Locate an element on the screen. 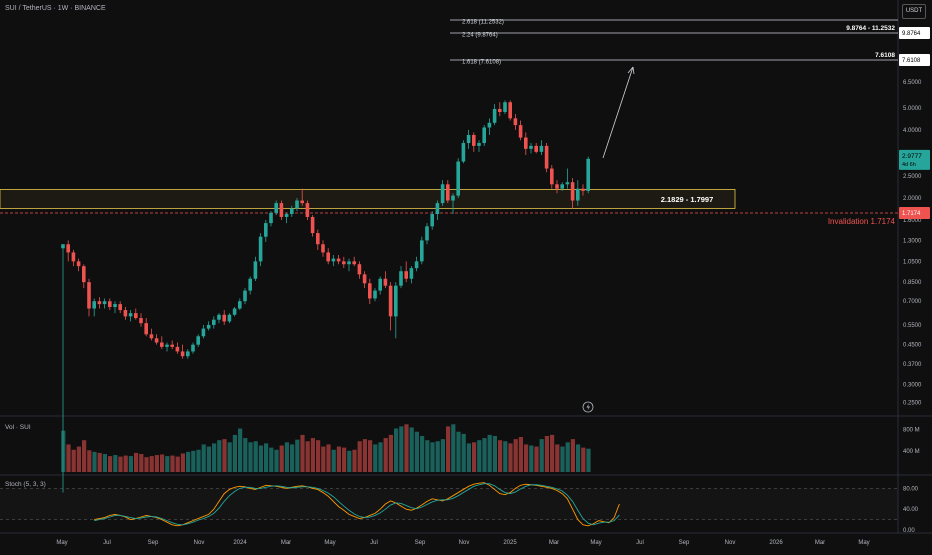 The height and width of the screenshot is (555, 932). lightning-bolt-glyph is located at coordinates (588, 407).